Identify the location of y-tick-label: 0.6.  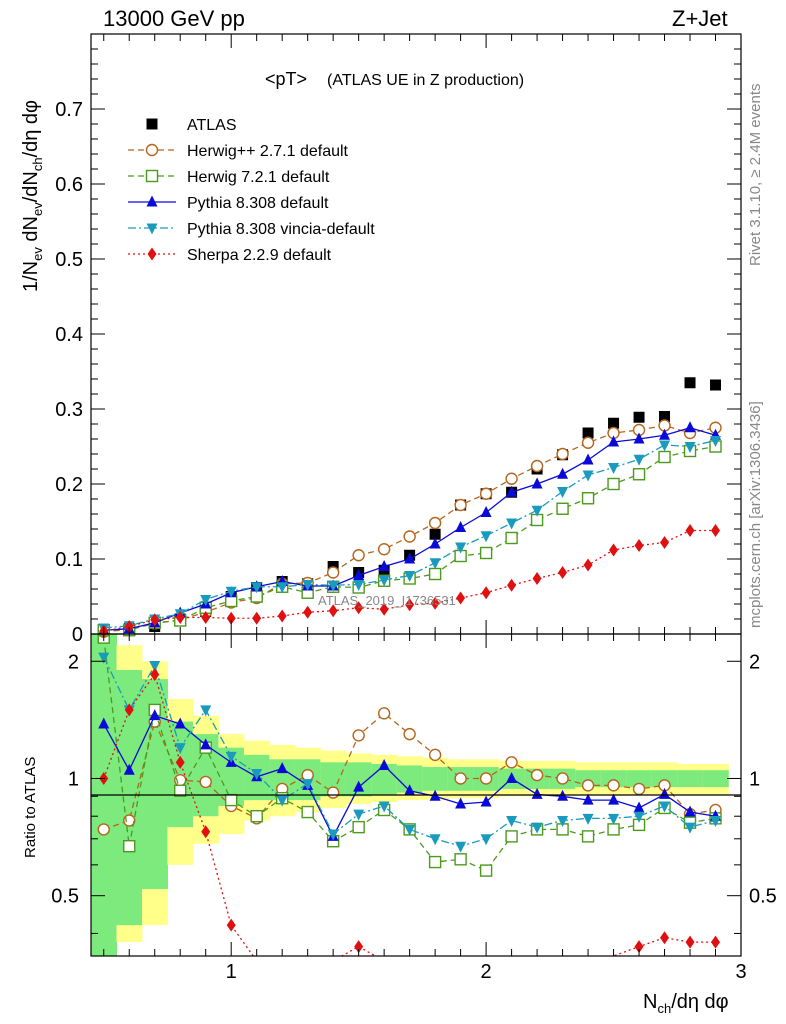
(69, 185).